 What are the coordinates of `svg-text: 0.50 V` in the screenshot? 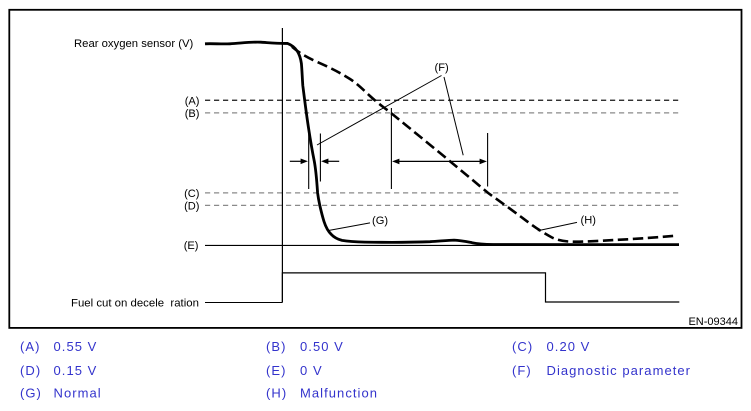 It's located at (322, 346).